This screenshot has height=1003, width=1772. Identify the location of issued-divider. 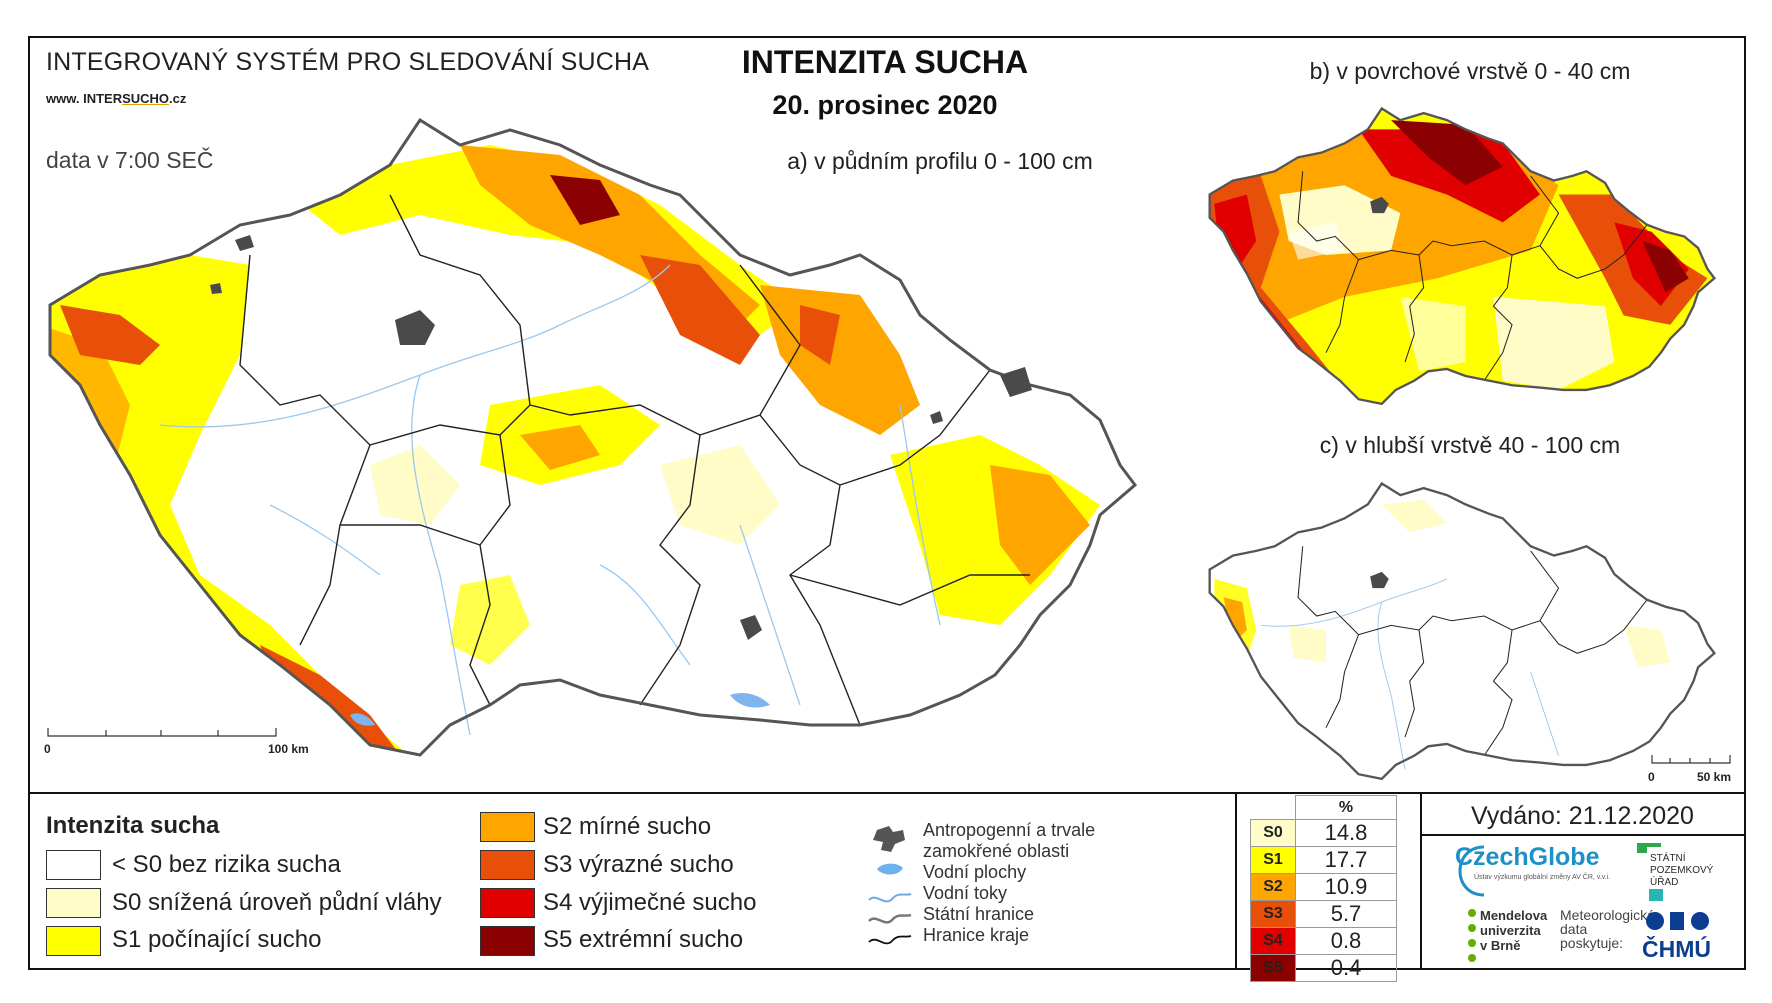
(1583, 835).